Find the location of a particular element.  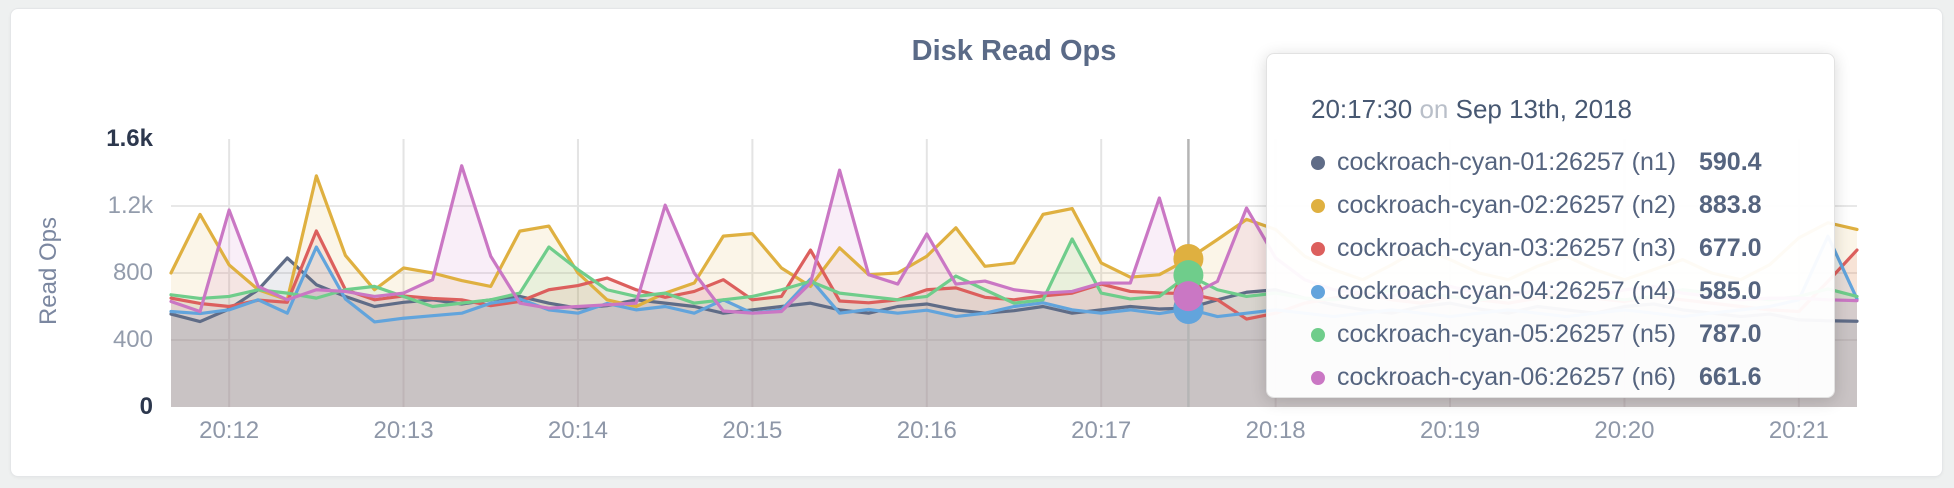

tooltip-series-value: 677.0 is located at coordinates (1730, 248).